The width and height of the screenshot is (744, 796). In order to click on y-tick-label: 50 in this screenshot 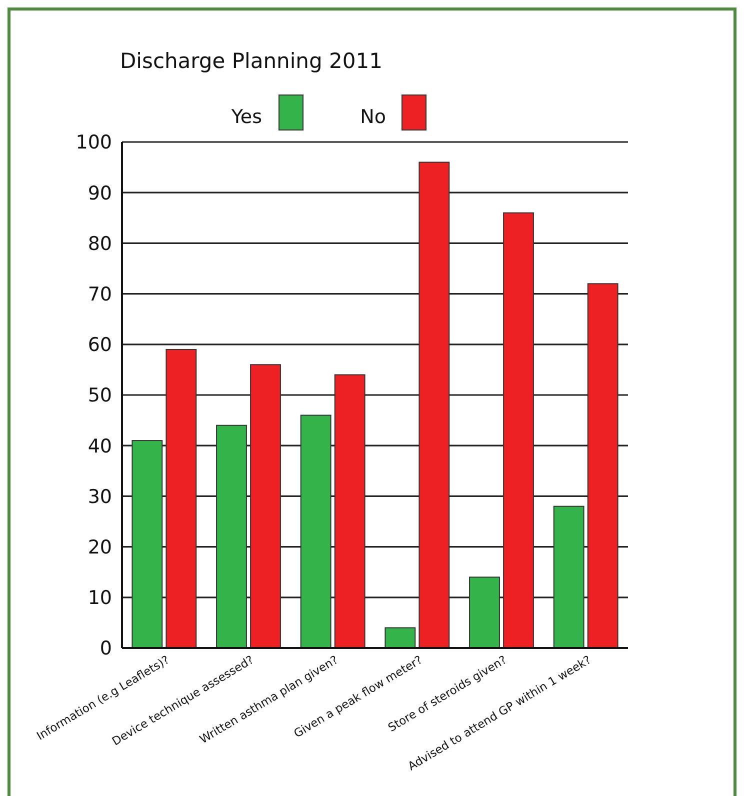, I will do `click(100, 395)`.